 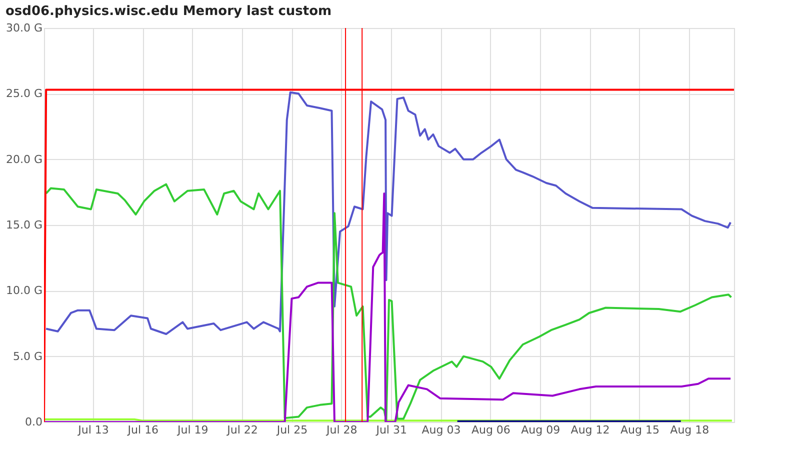 I want to click on x-tick-label: Aug 09, so click(x=540, y=430).